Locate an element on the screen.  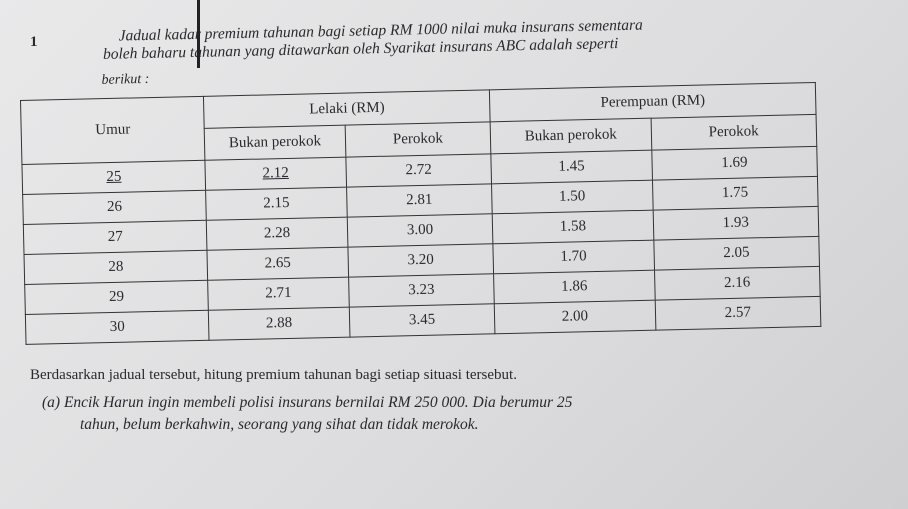
cell-male-non-smoker: 2.65 is located at coordinates (278, 264).